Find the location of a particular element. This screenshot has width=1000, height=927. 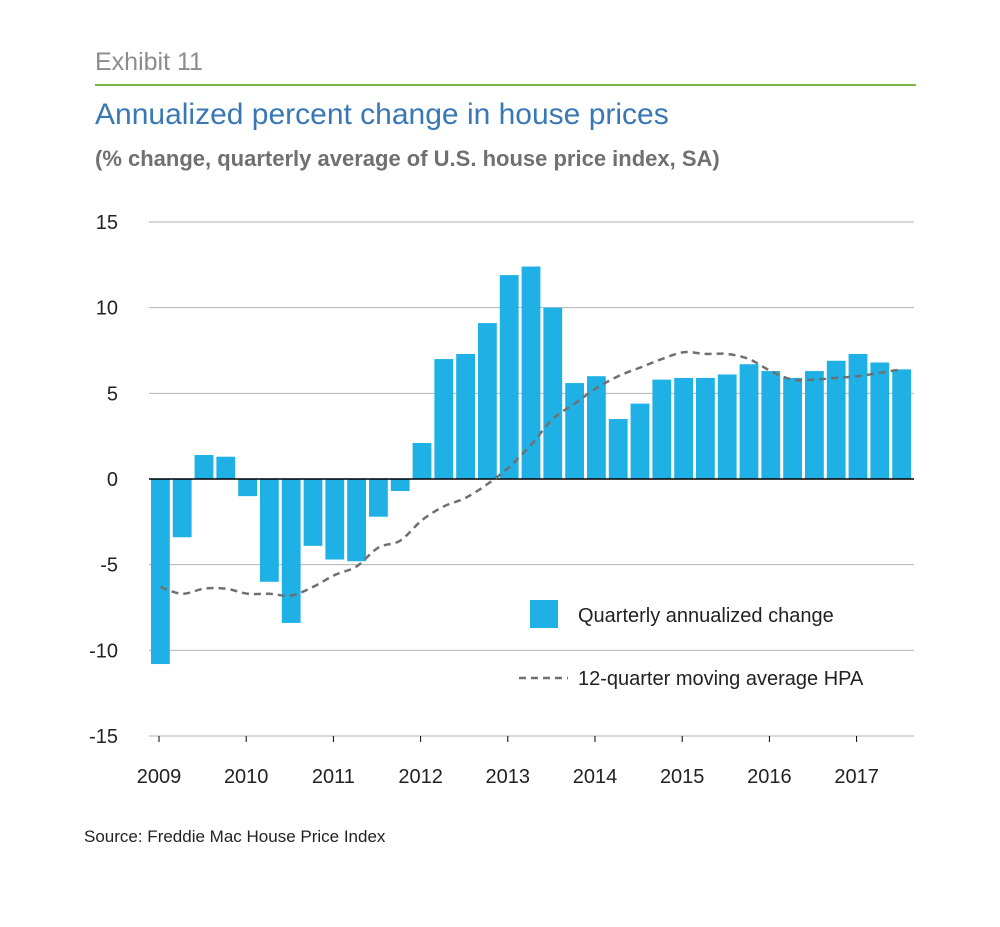

legend-label-line: 12-quarter moving average HPA is located at coordinates (721, 679).